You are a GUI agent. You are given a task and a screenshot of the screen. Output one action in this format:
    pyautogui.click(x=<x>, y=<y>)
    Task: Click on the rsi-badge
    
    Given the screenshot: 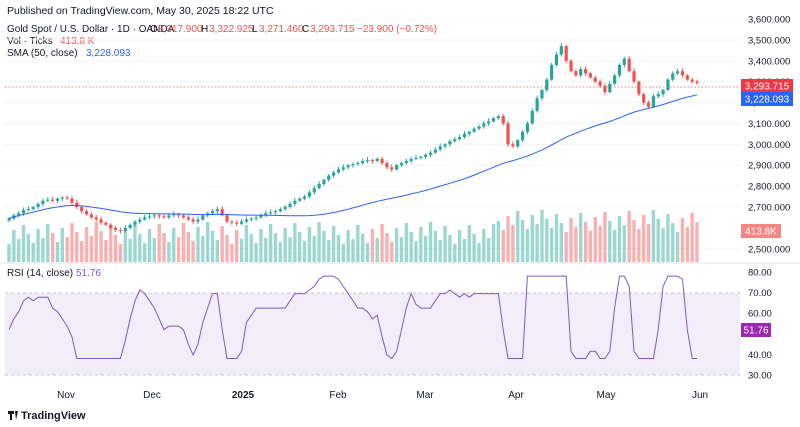 What is the action you would take?
    pyautogui.click(x=756, y=330)
    